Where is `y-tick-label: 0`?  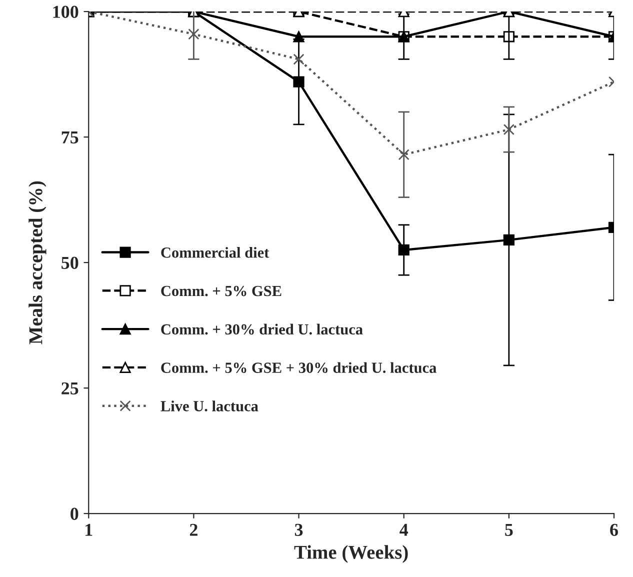
y-tick-label: 0 is located at coordinates (74, 514).